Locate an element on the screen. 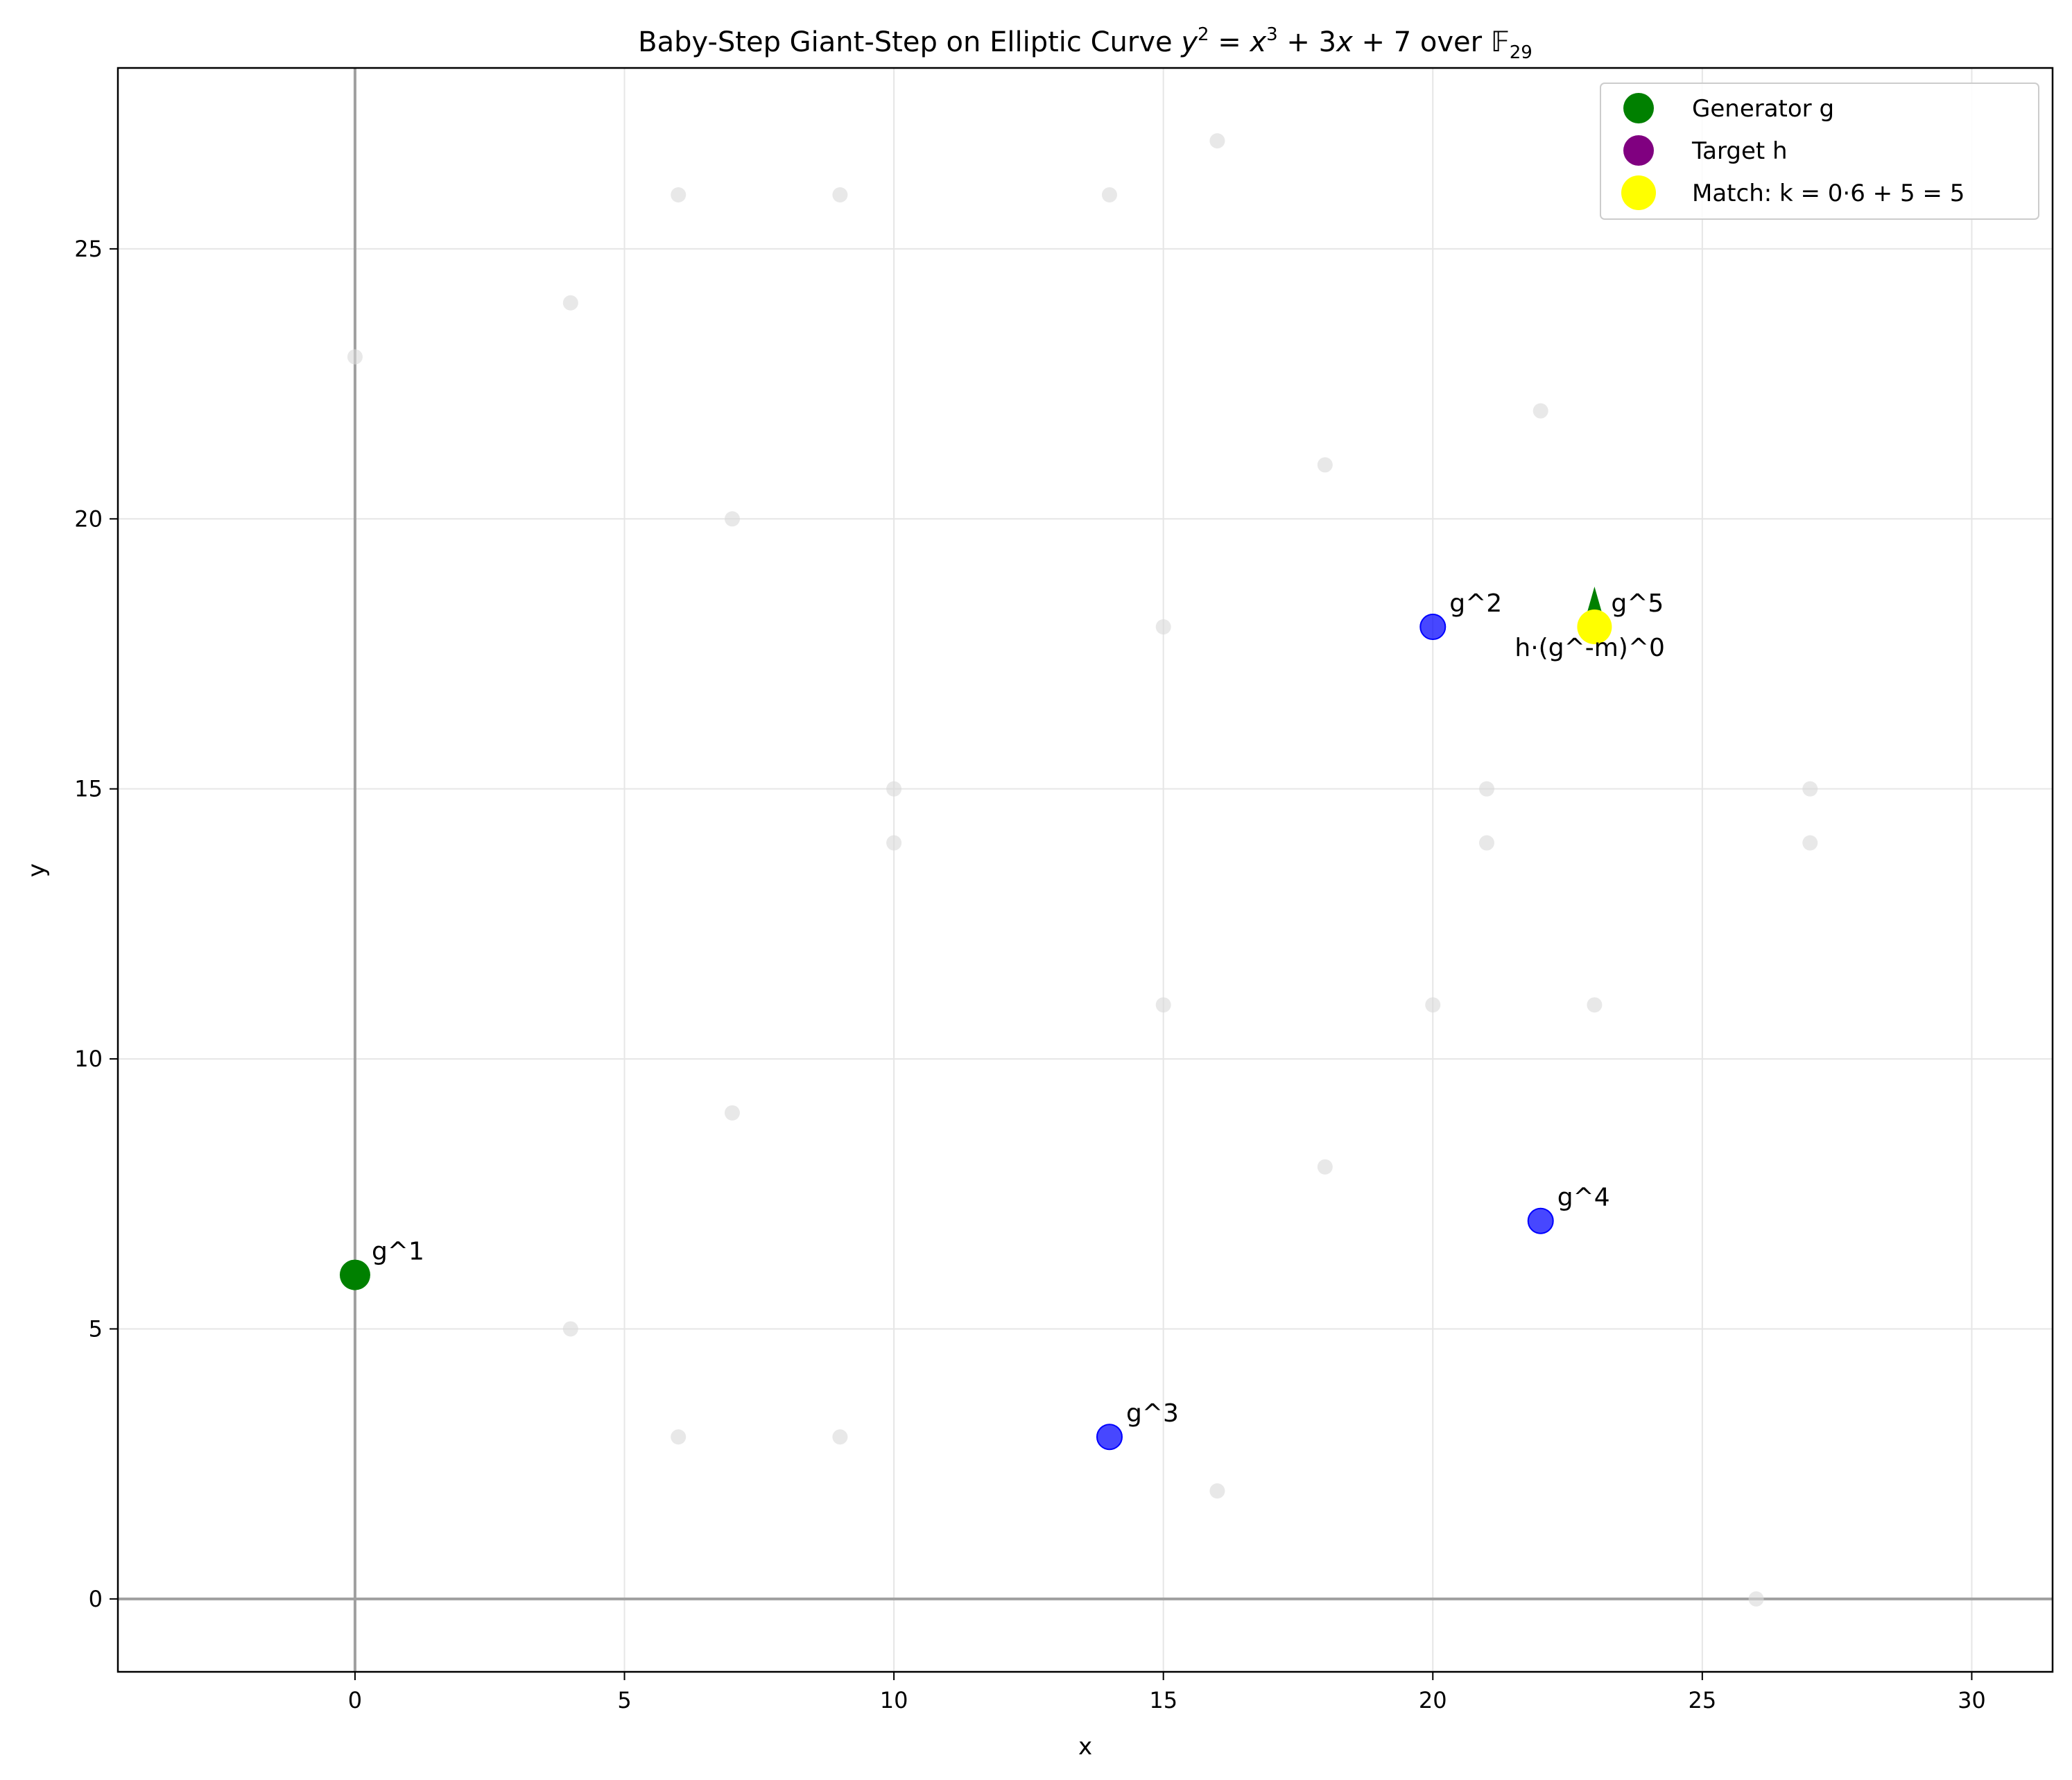 The width and height of the screenshot is (2072, 1780). y-tick-label: 0 is located at coordinates (96, 1599).